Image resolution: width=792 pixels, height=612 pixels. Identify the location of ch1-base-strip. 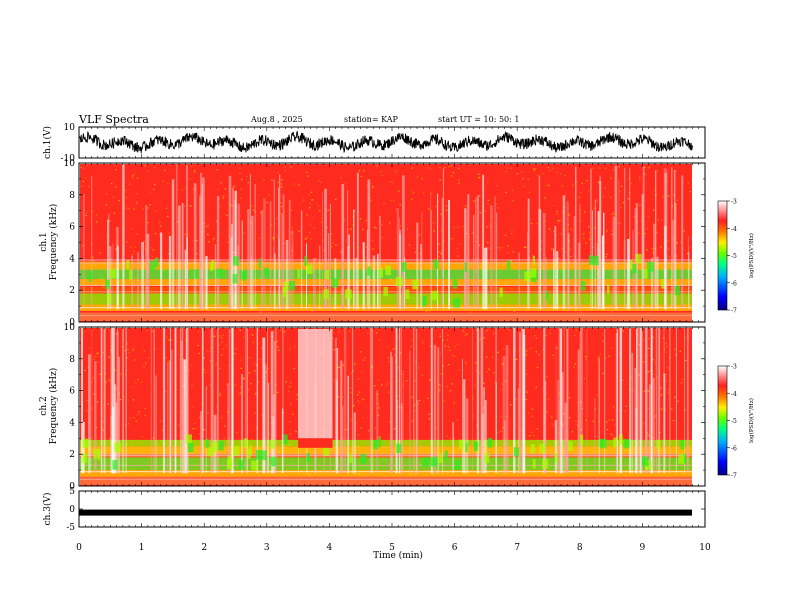
(386, 316).